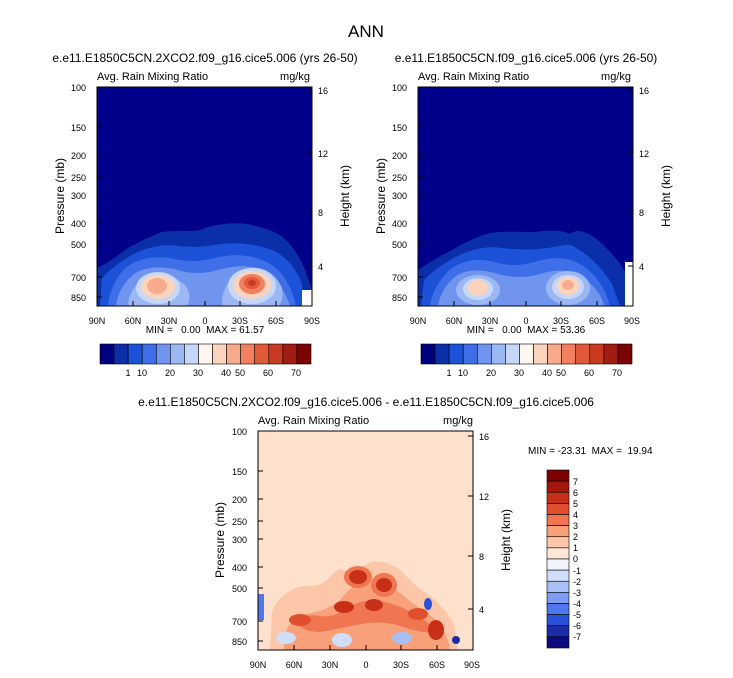 The height and width of the screenshot is (678, 733). I want to click on colorbar-label: -1, so click(577, 571).